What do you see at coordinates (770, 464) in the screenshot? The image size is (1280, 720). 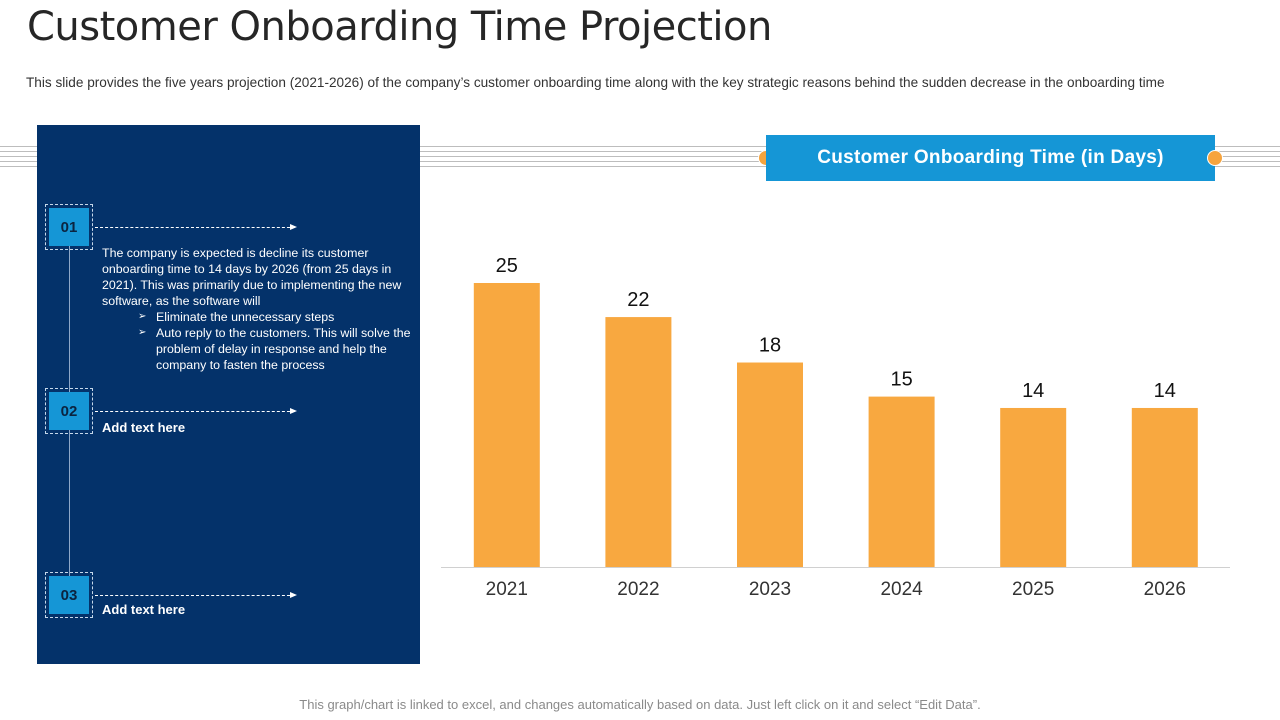 I see `bar-2023` at bounding box center [770, 464].